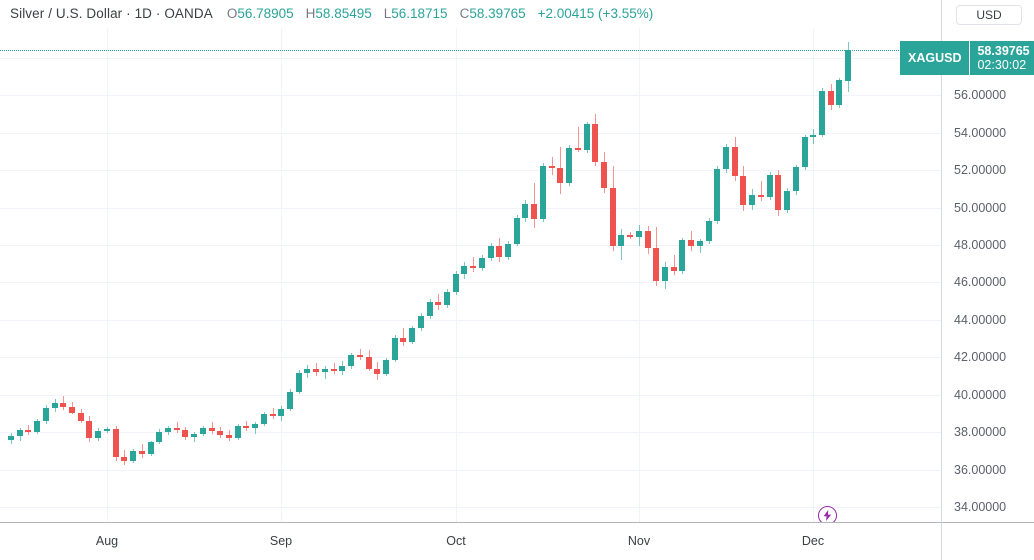  What do you see at coordinates (980, 319) in the screenshot?
I see `price-tick-label: 44.00000` at bounding box center [980, 319].